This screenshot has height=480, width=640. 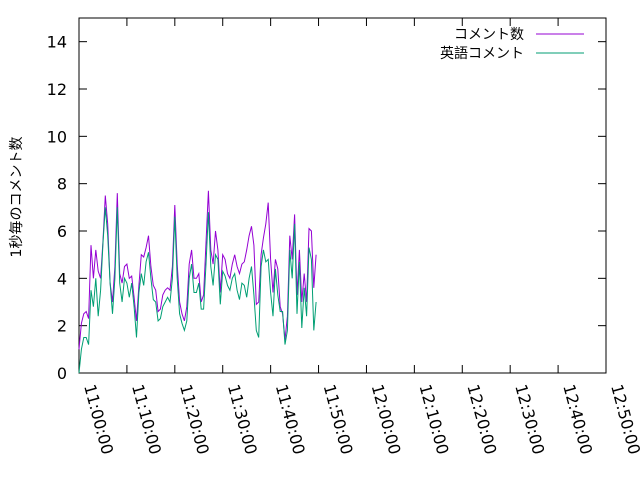 What do you see at coordinates (338, 419) in the screenshot?
I see `x-tick-label: 11:50:00` at bounding box center [338, 419].